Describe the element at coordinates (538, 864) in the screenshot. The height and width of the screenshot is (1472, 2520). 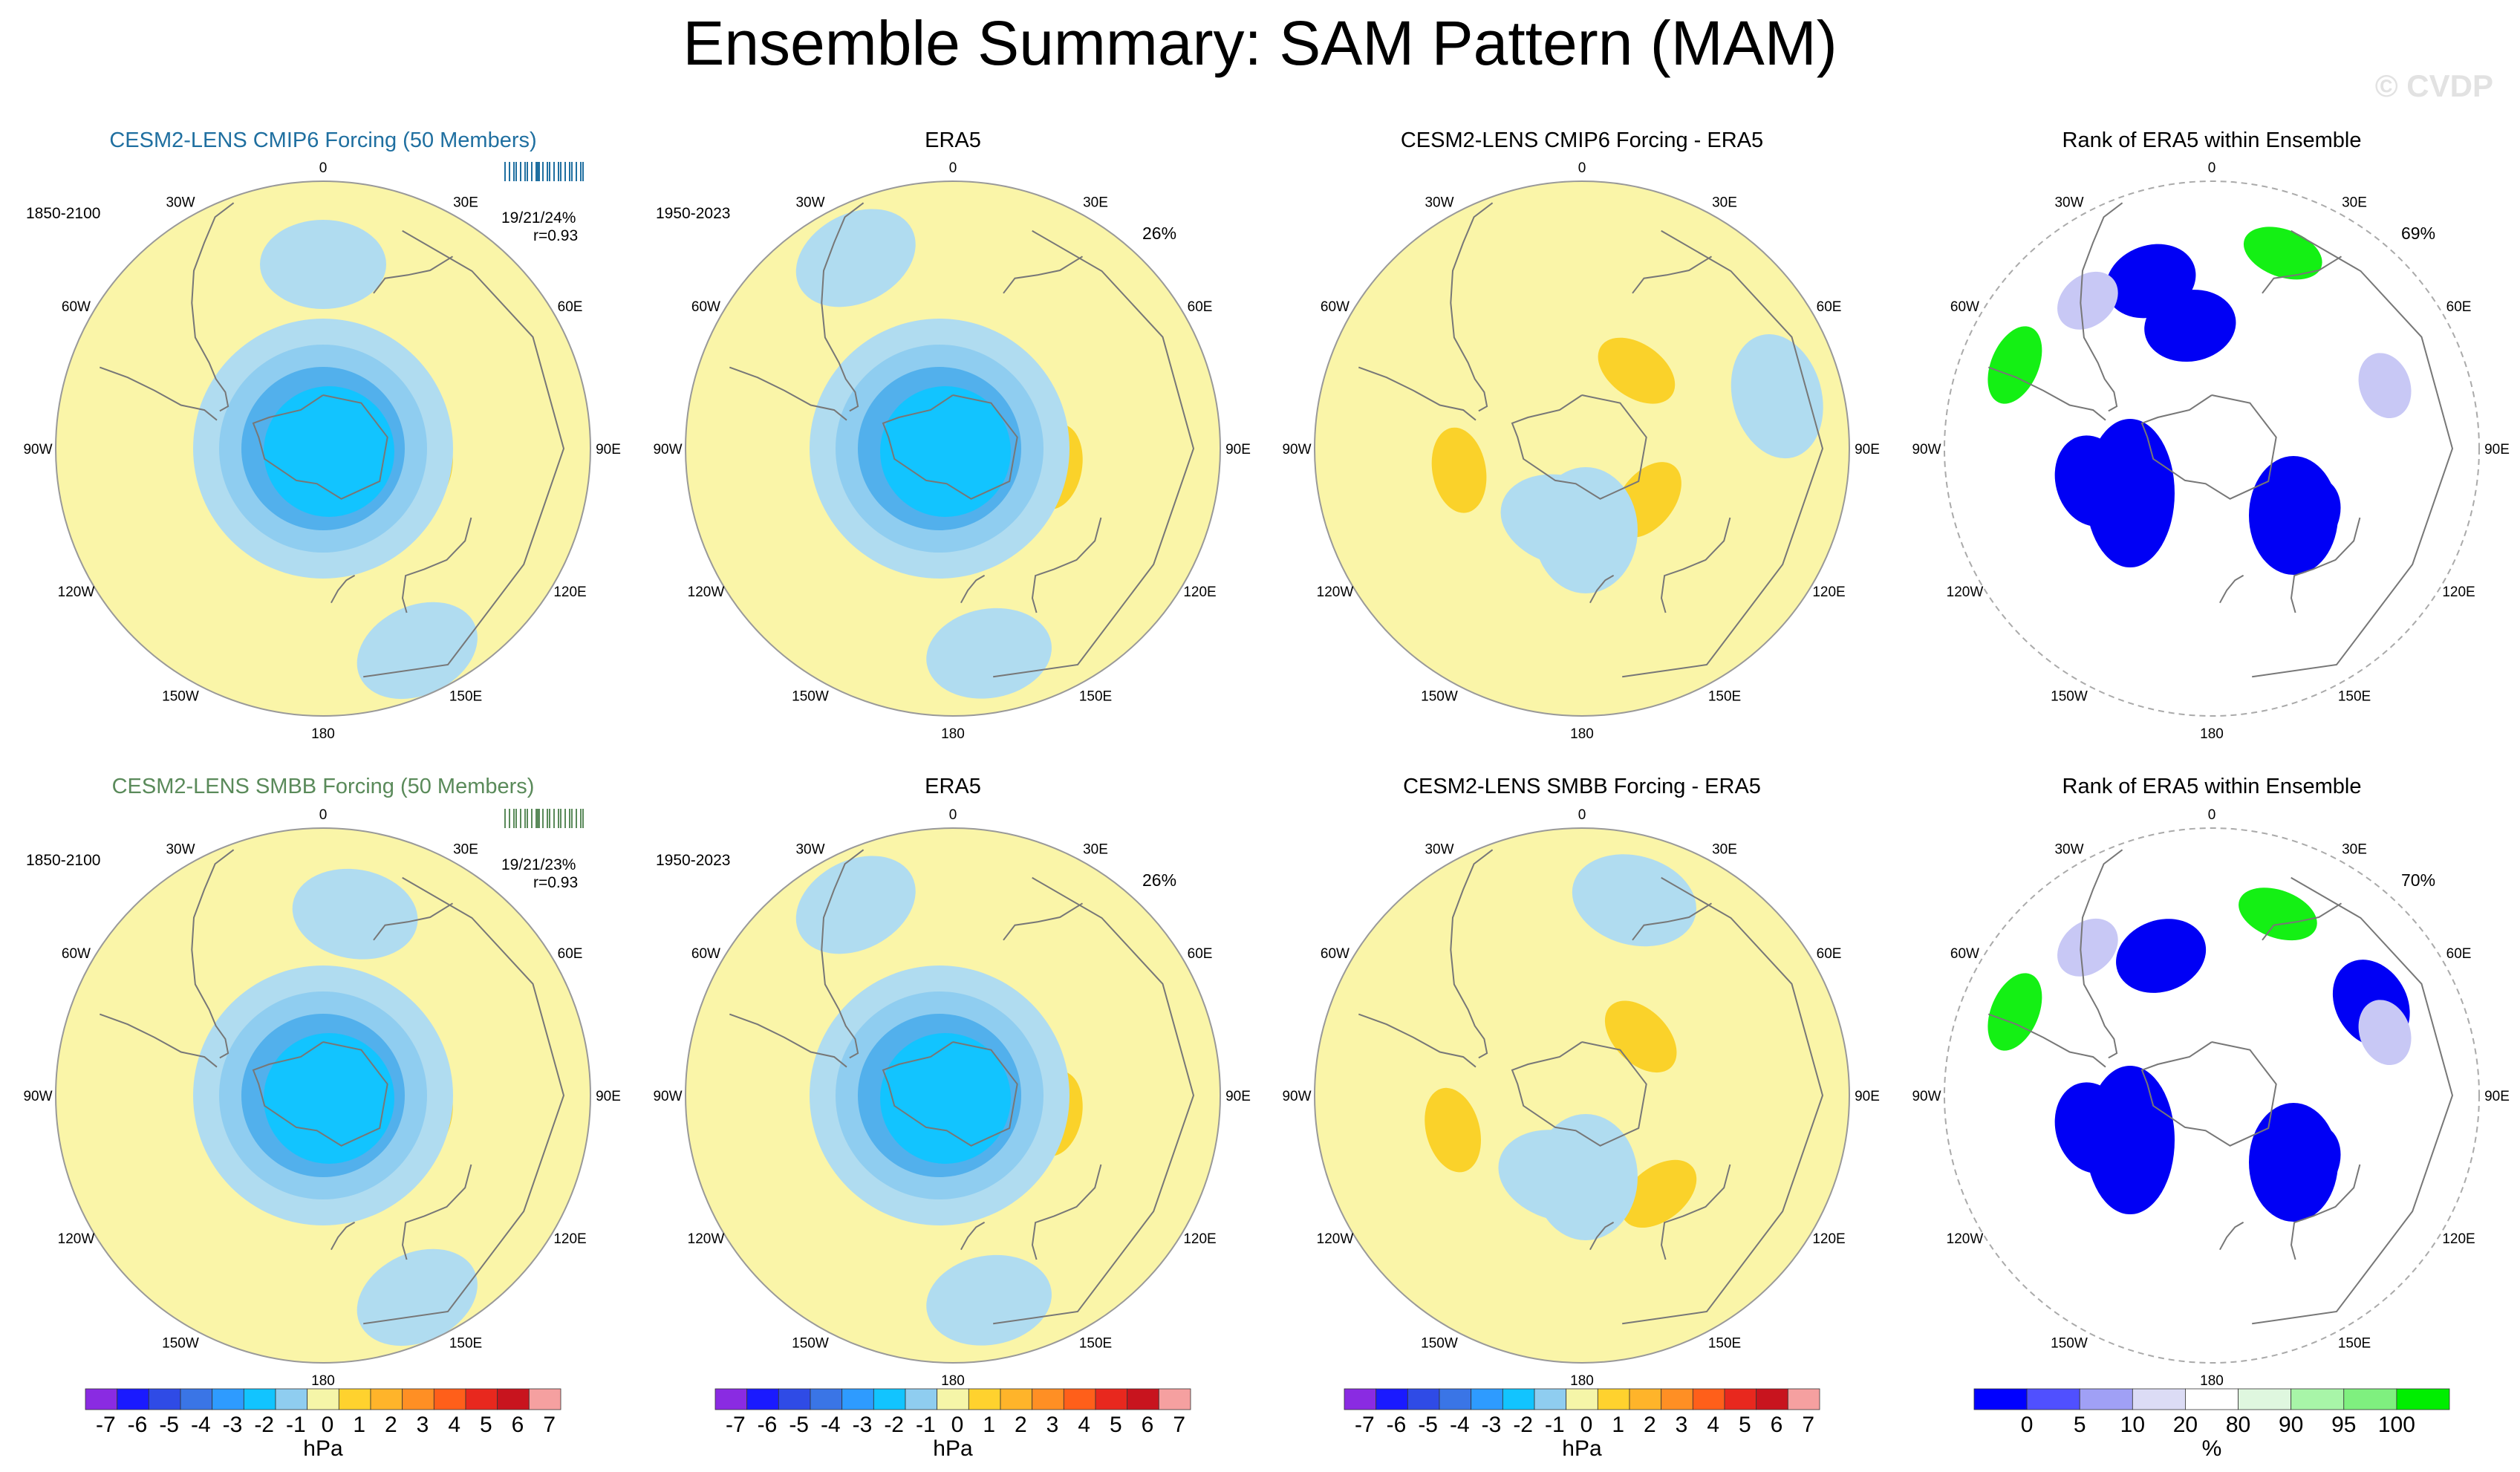
I see `stats-label: 19/21/23%` at that location.